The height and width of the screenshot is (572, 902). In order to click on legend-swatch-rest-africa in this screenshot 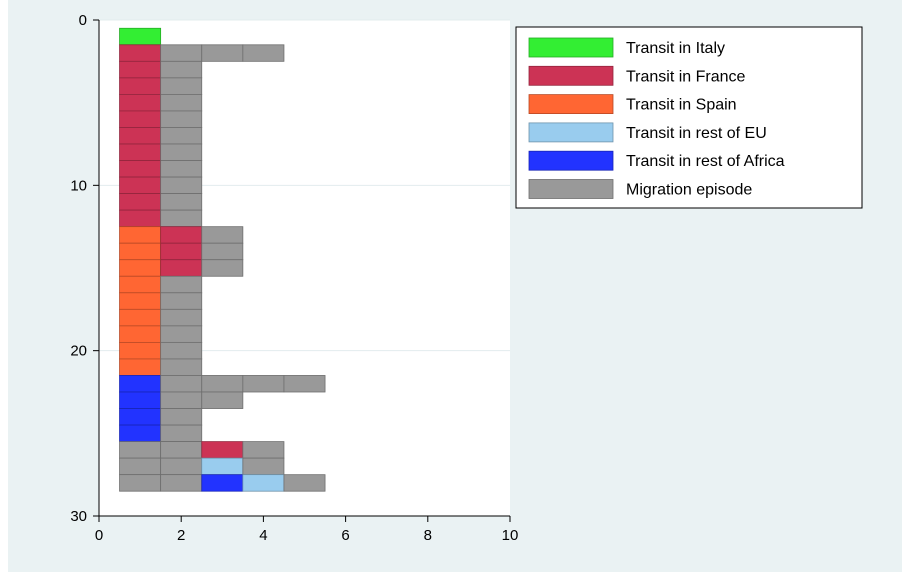, I will do `click(571, 160)`.